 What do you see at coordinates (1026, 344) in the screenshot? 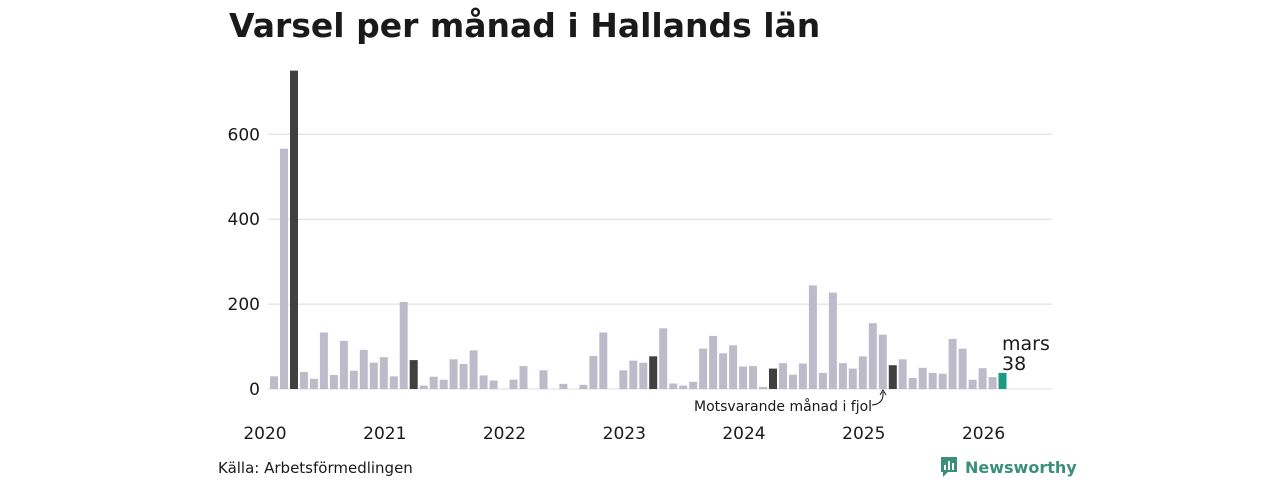
I see `last-month-label: mars` at bounding box center [1026, 344].